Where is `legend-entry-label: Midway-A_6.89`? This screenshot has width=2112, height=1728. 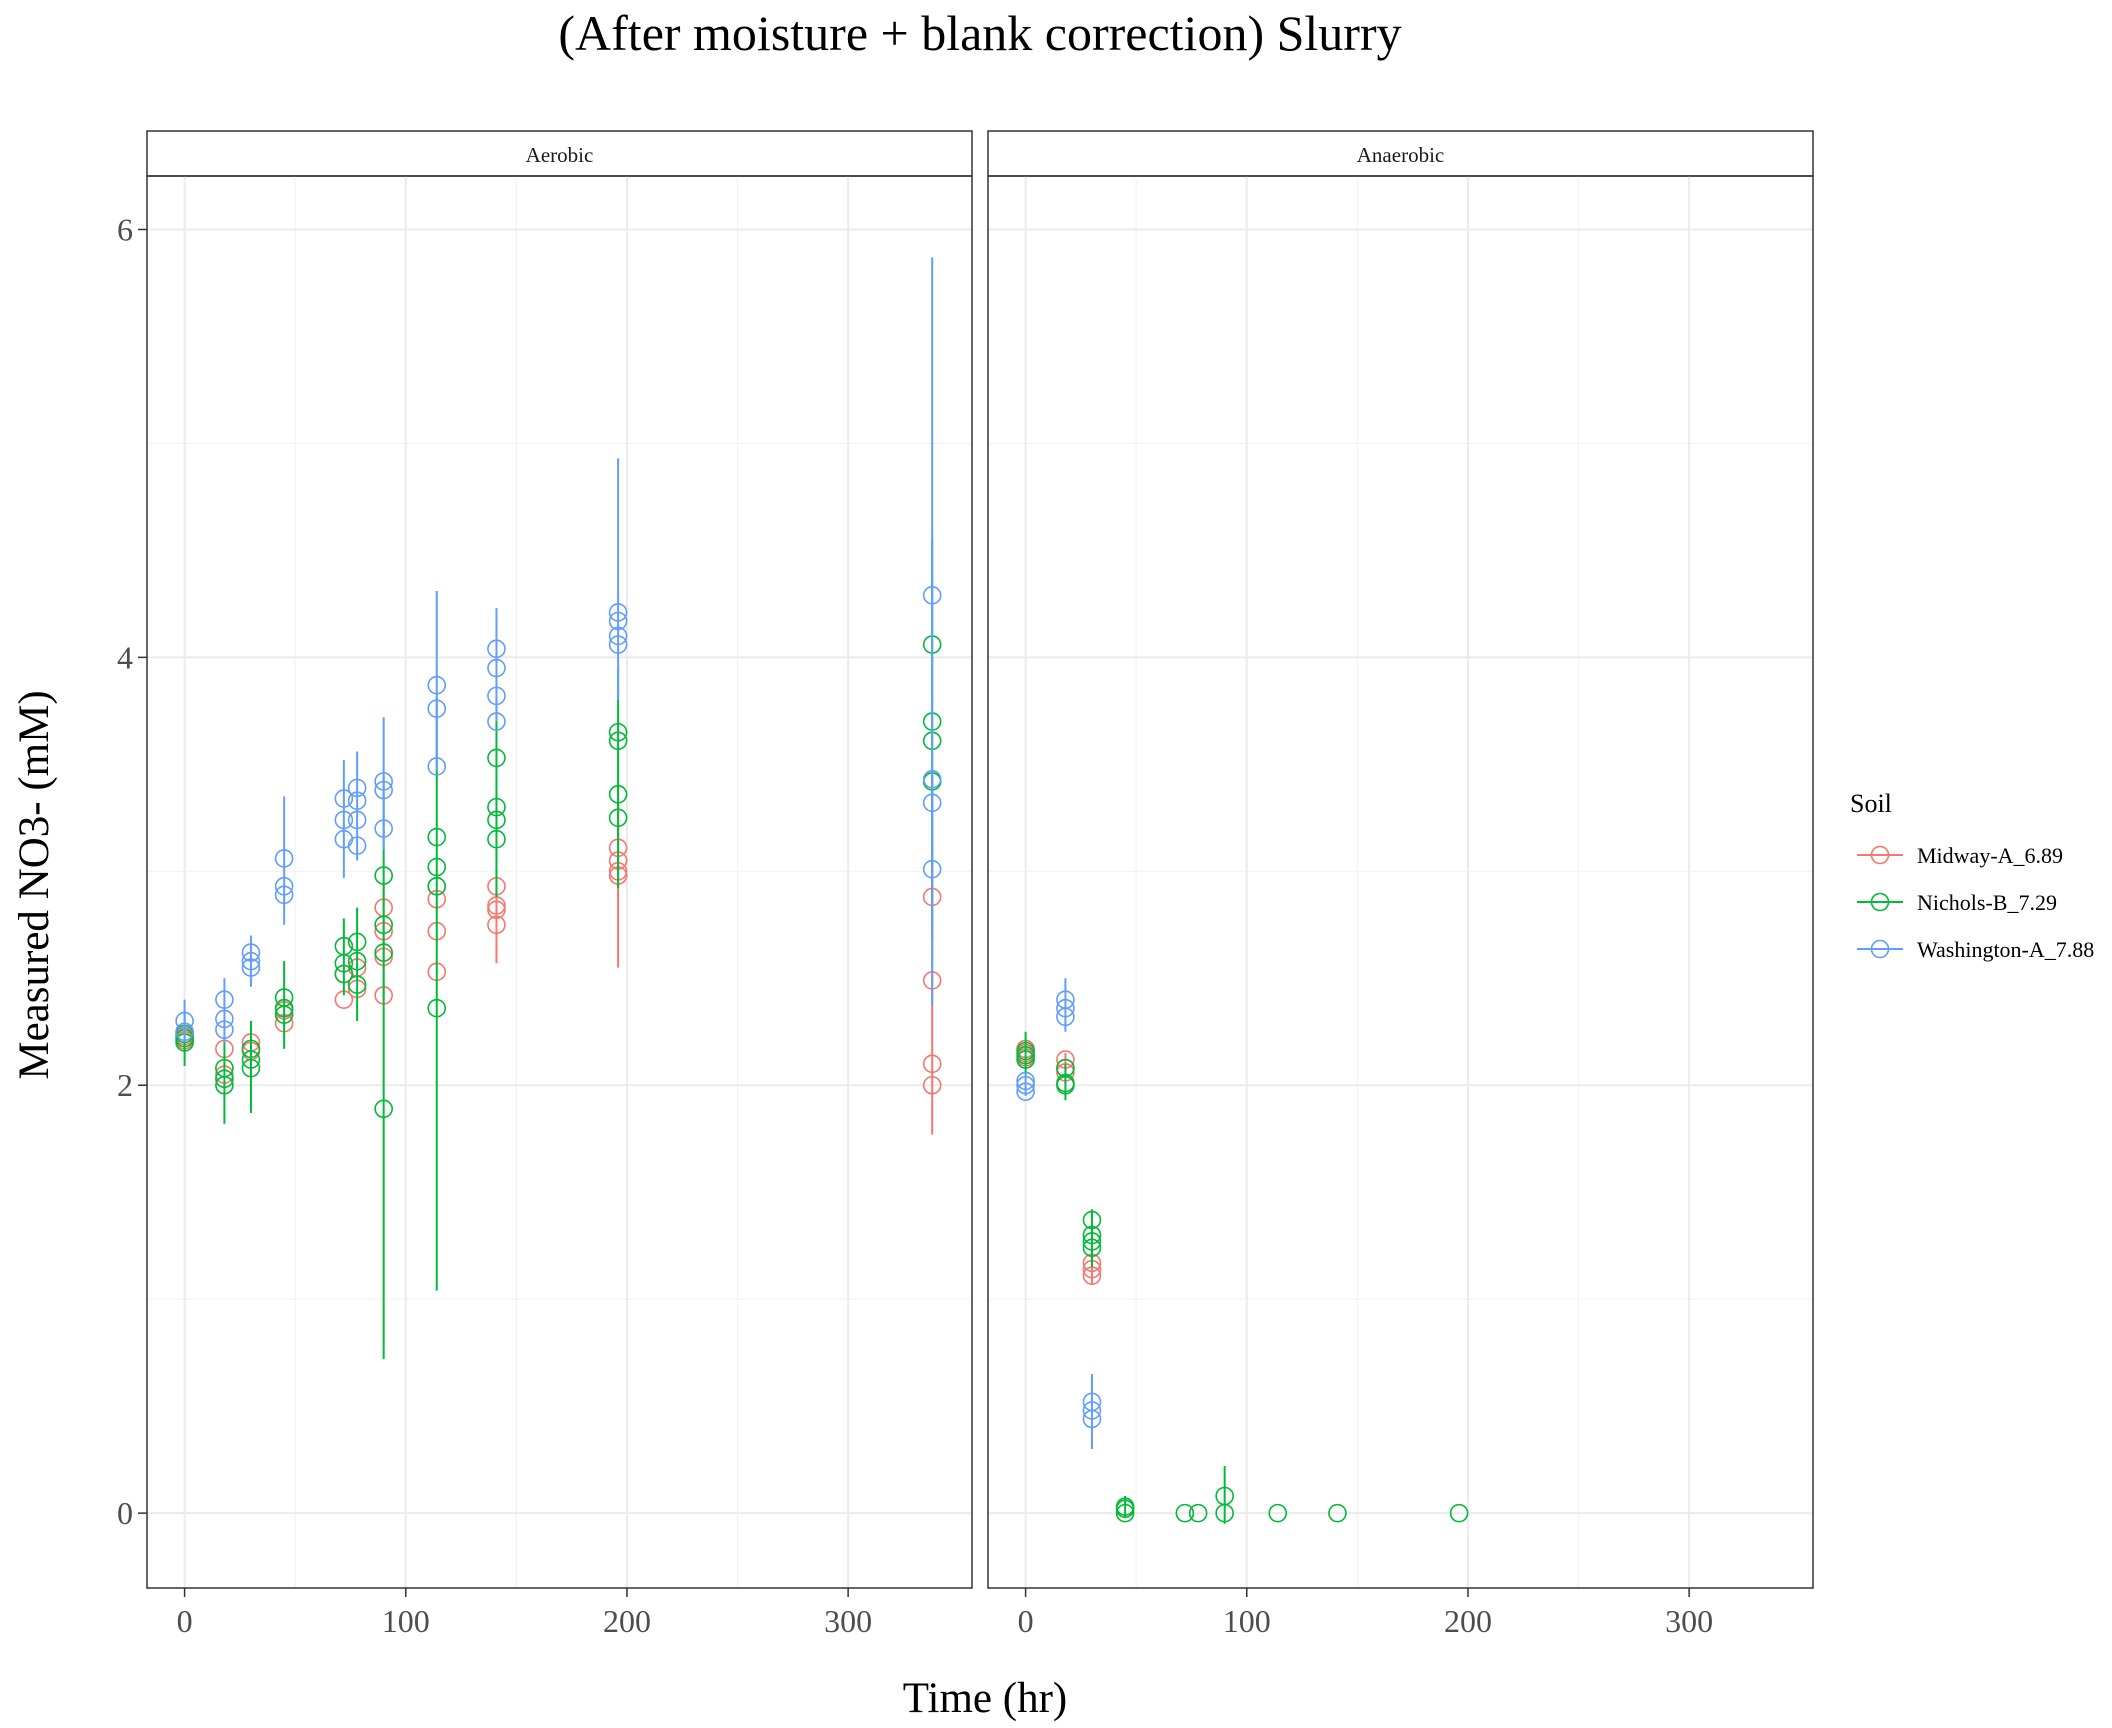
legend-entry-label: Midway-A_6.89 is located at coordinates (1990, 855).